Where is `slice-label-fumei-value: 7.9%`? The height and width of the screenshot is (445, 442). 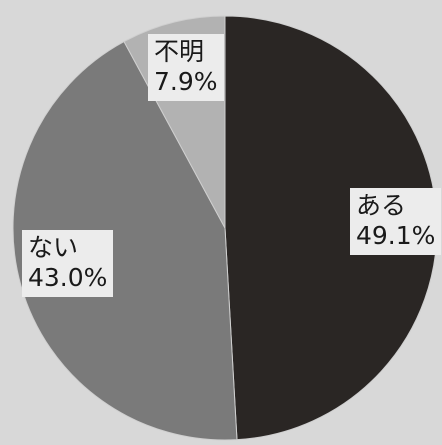
slice-label-fumei-value: 7.9% is located at coordinates (186, 81).